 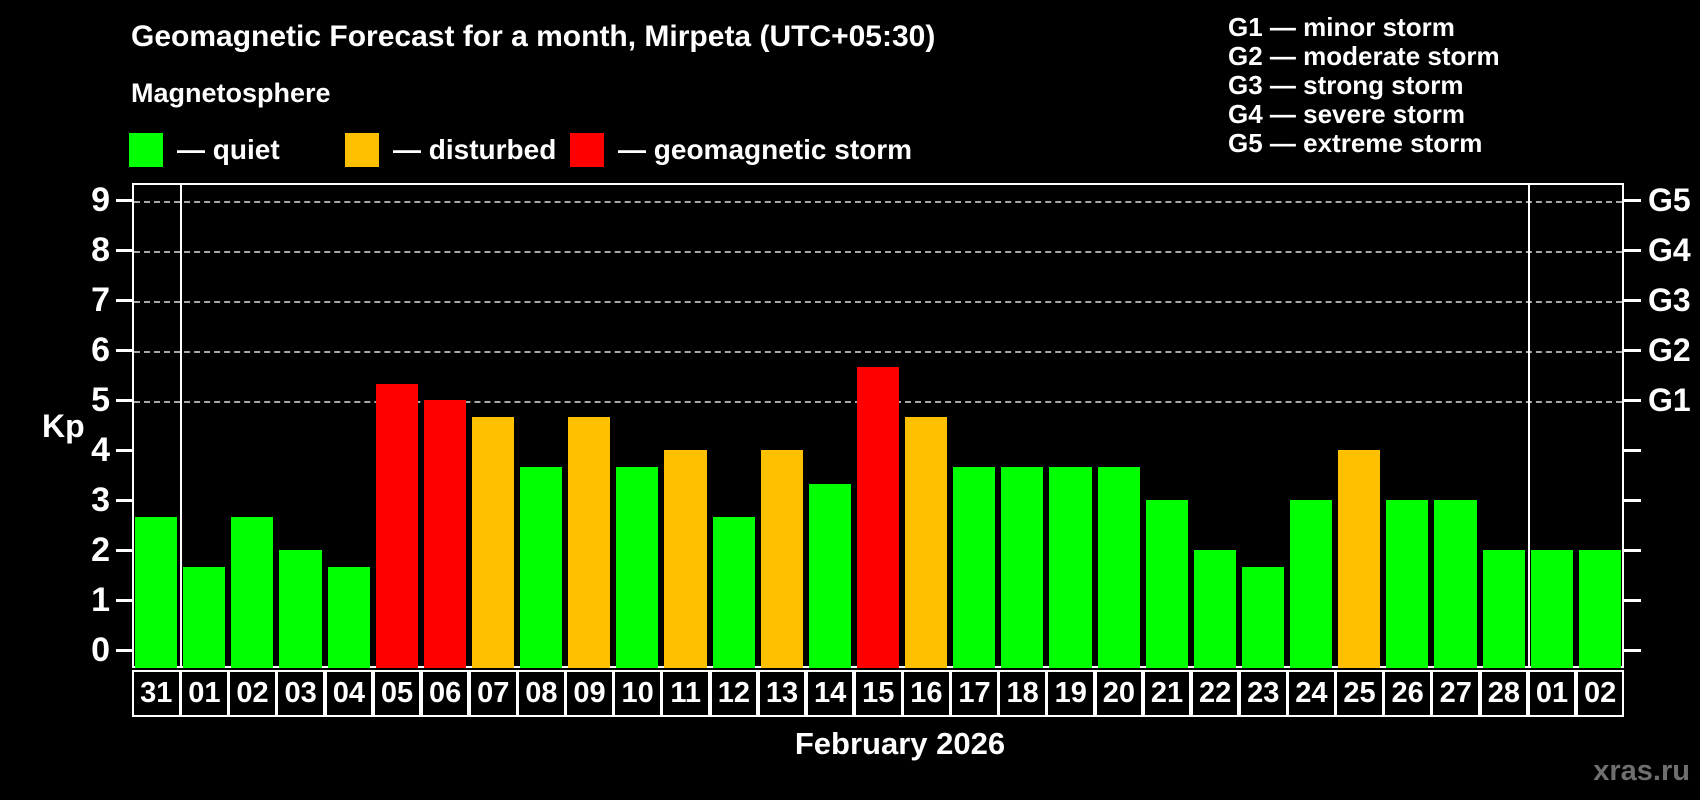 I want to click on day-label-box-2: 02, so click(x=252, y=693).